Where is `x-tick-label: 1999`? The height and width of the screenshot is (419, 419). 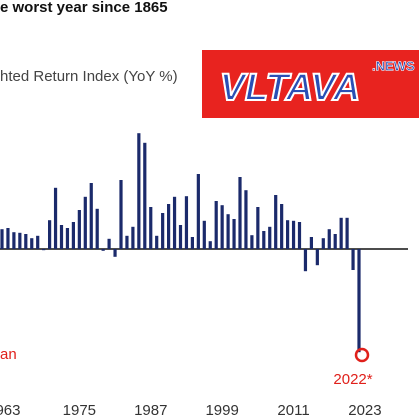 x-tick-label: 1999 is located at coordinates (221, 410).